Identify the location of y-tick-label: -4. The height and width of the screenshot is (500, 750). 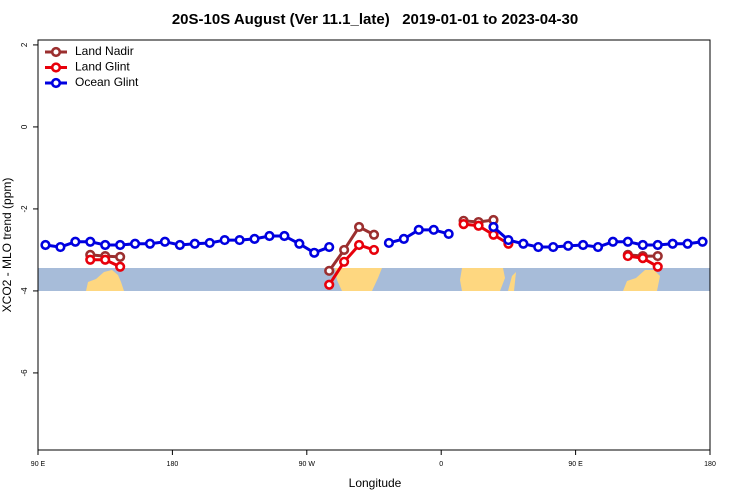
(24, 291).